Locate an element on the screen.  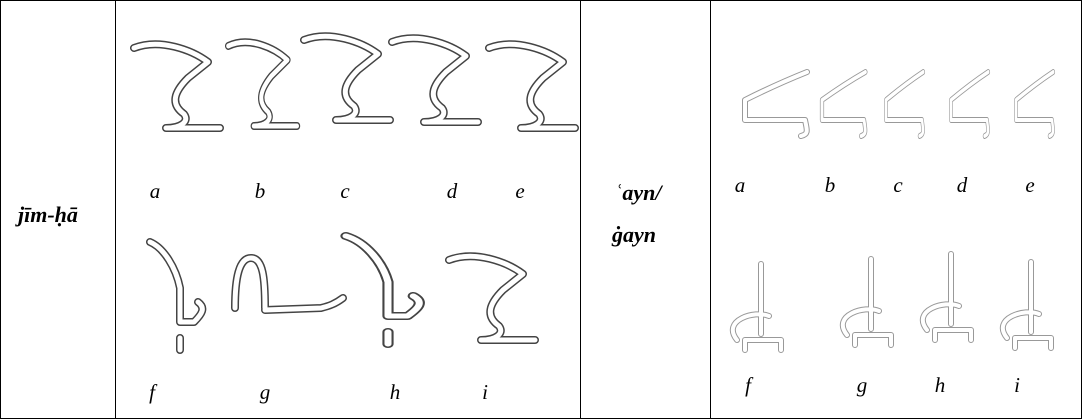
row-label: ʿayn/ is located at coordinates (639, 192).